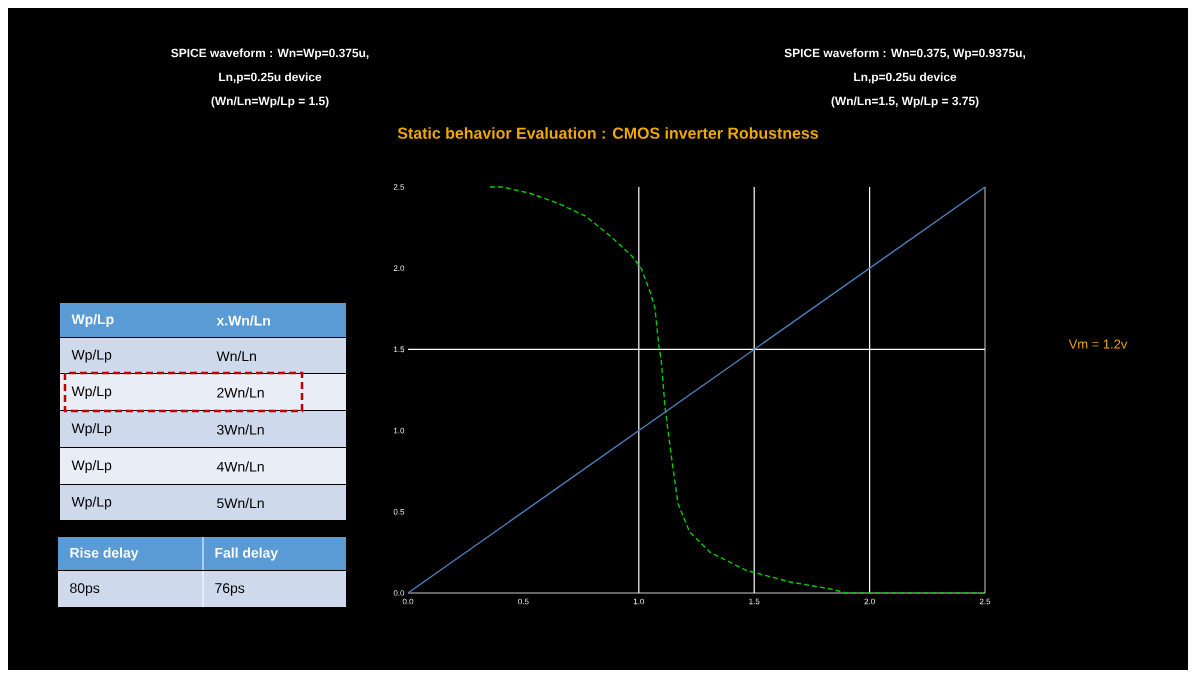 This screenshot has width=1194, height=677. What do you see at coordinates (1098, 344) in the screenshot?
I see `text: Vm = 1.2v` at bounding box center [1098, 344].